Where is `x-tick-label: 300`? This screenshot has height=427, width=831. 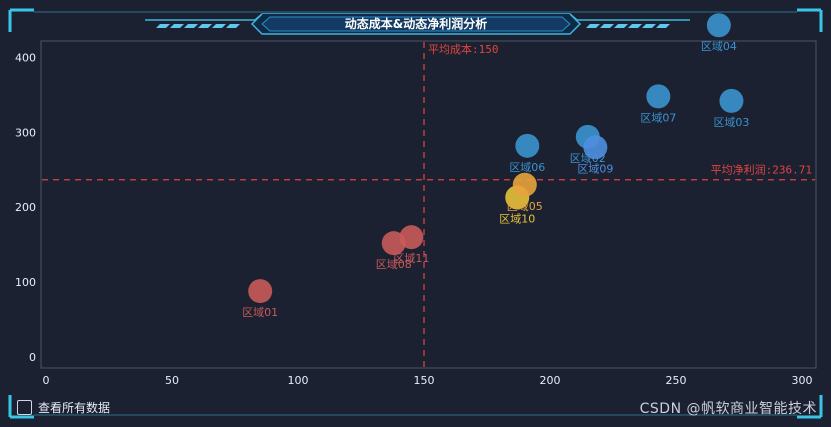
x-tick-label: 300 is located at coordinates (802, 380).